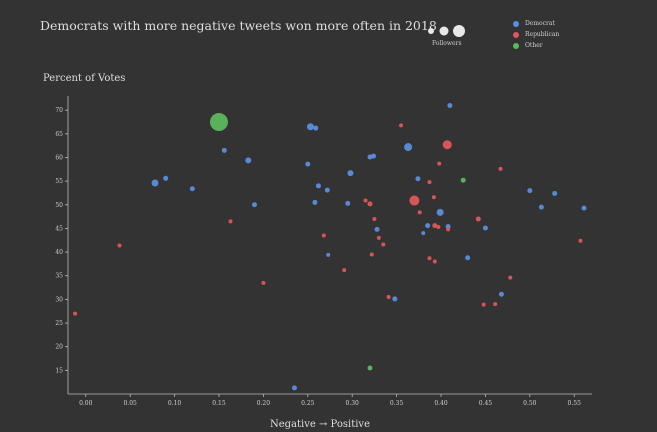 This screenshot has height=432, width=657. Describe the element at coordinates (575, 403) in the screenshot. I see `x-tick-label: 0.55` at that location.